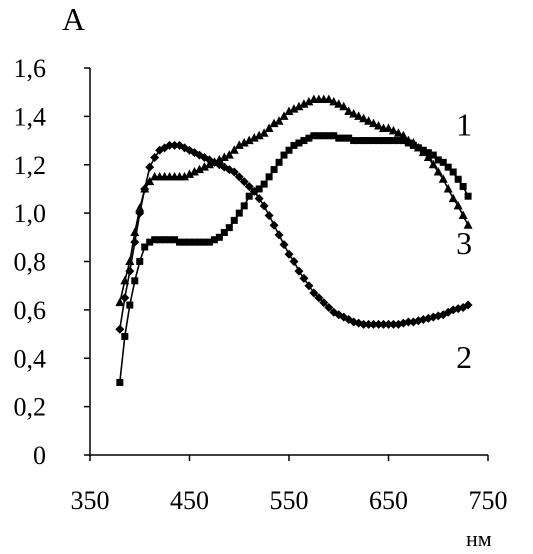 The width and height of the screenshot is (533, 554). Describe the element at coordinates (464, 125) in the screenshot. I see `curve-label-1: 1` at that location.